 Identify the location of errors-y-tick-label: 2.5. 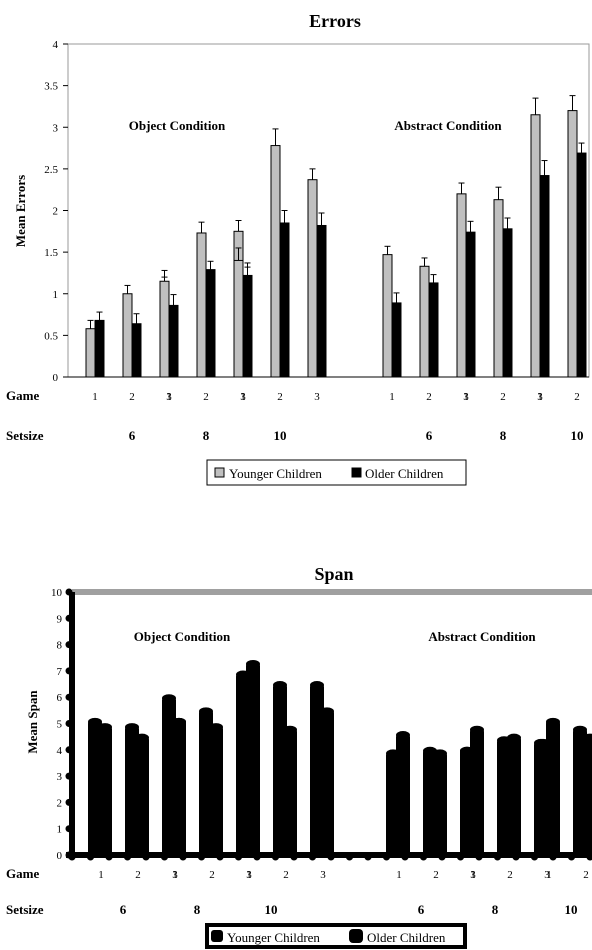
(51, 170).